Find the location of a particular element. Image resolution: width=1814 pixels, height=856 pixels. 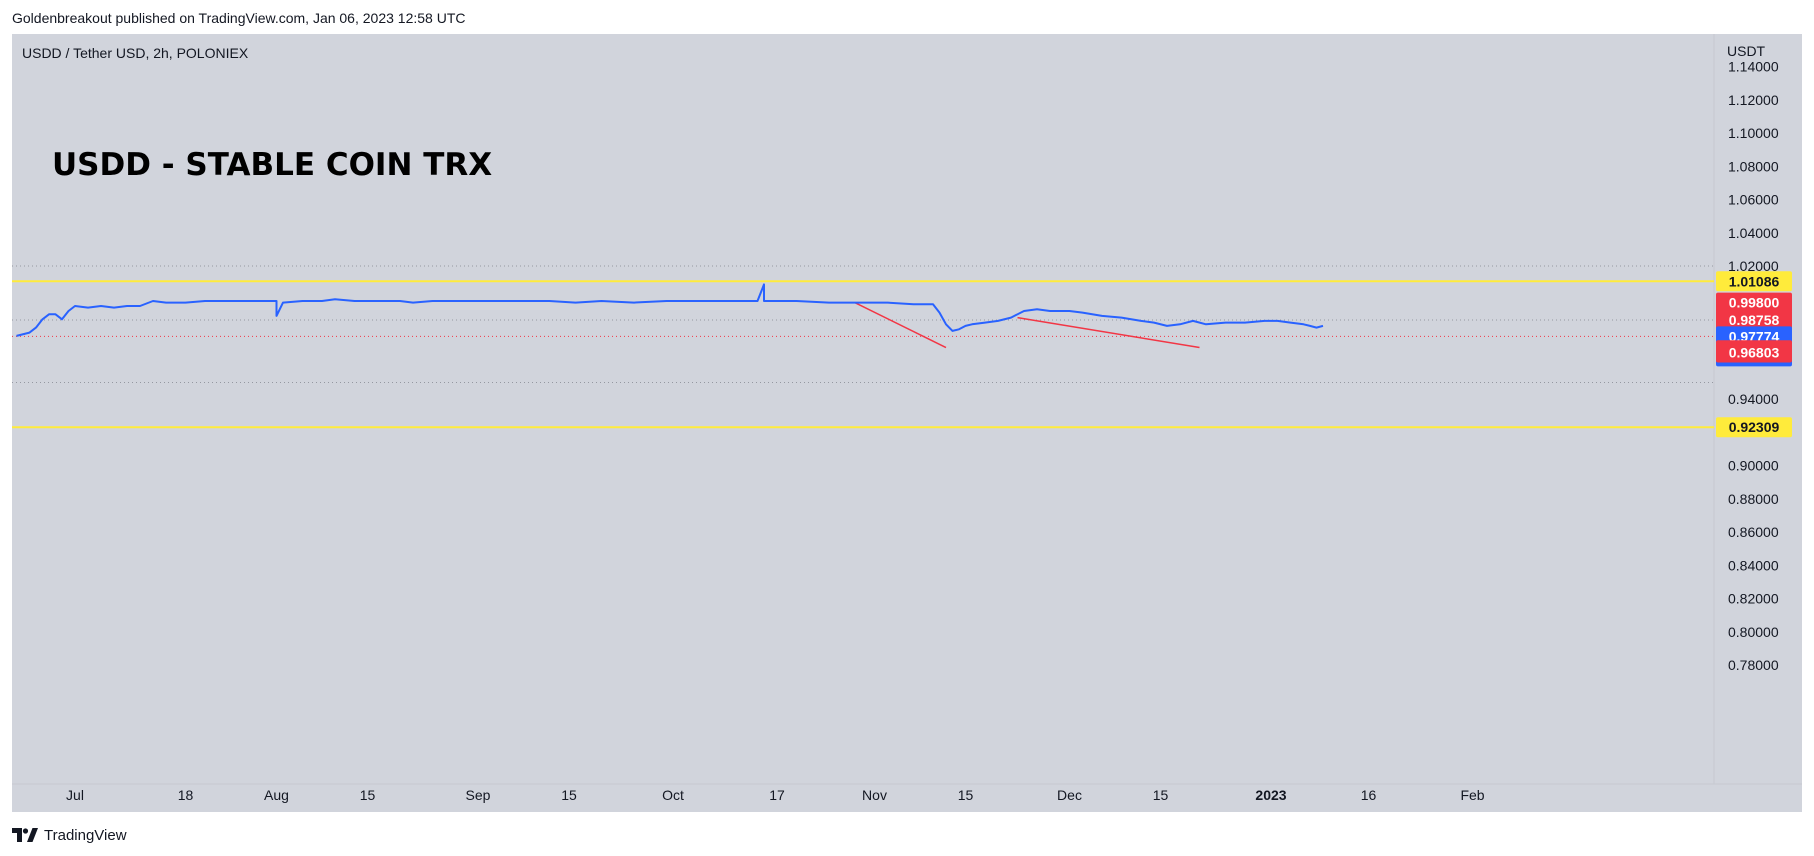

price-label-2: 0.98758 is located at coordinates (1754, 319).